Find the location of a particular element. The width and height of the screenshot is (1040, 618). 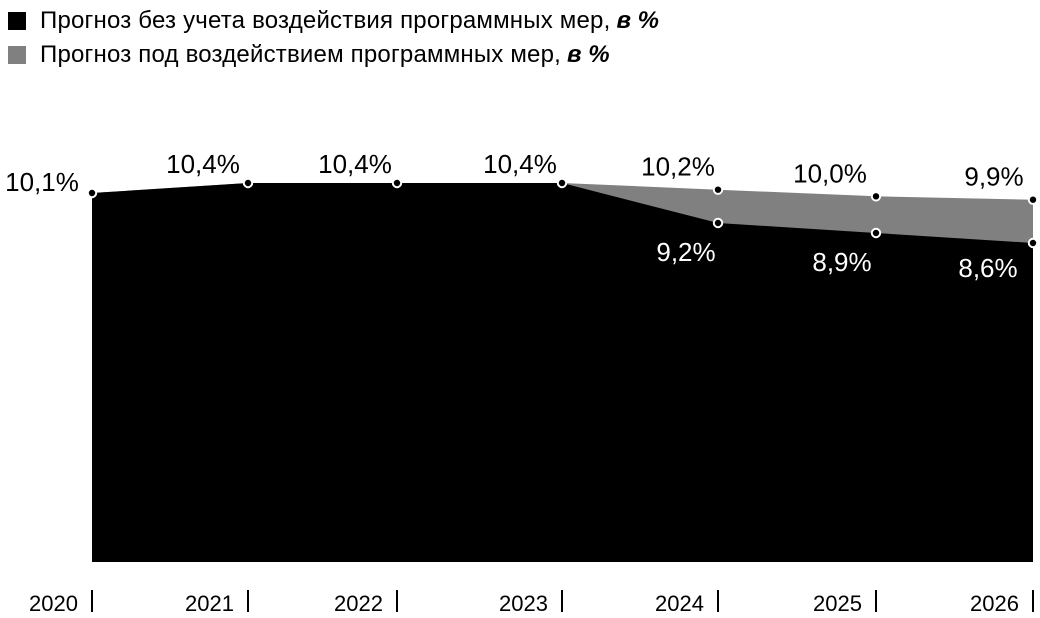

data-label-baseline-2023: 10,4% is located at coordinates (520, 164).